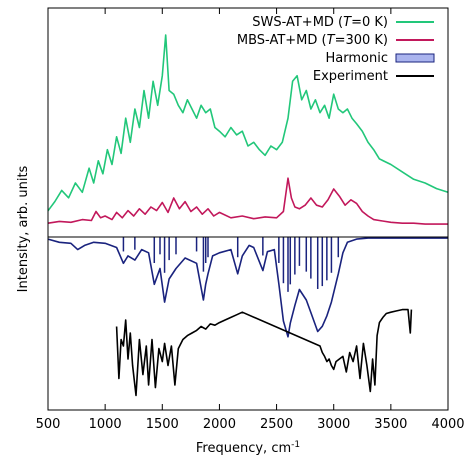 The width and height of the screenshot is (474, 474). What do you see at coordinates (390, 424) in the screenshot?
I see `x-tick-label: 3500` at bounding box center [390, 424].